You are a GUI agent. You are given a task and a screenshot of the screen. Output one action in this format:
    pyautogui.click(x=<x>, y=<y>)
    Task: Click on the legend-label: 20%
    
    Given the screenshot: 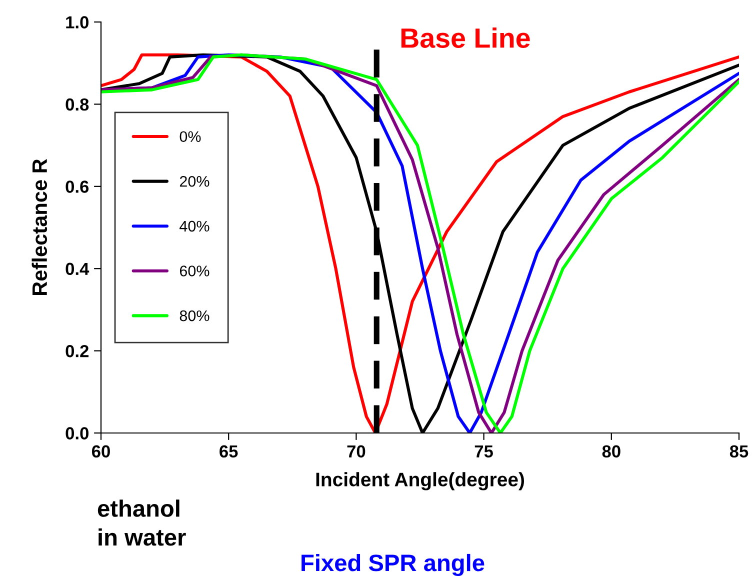 What is the action you would take?
    pyautogui.click(x=195, y=181)
    